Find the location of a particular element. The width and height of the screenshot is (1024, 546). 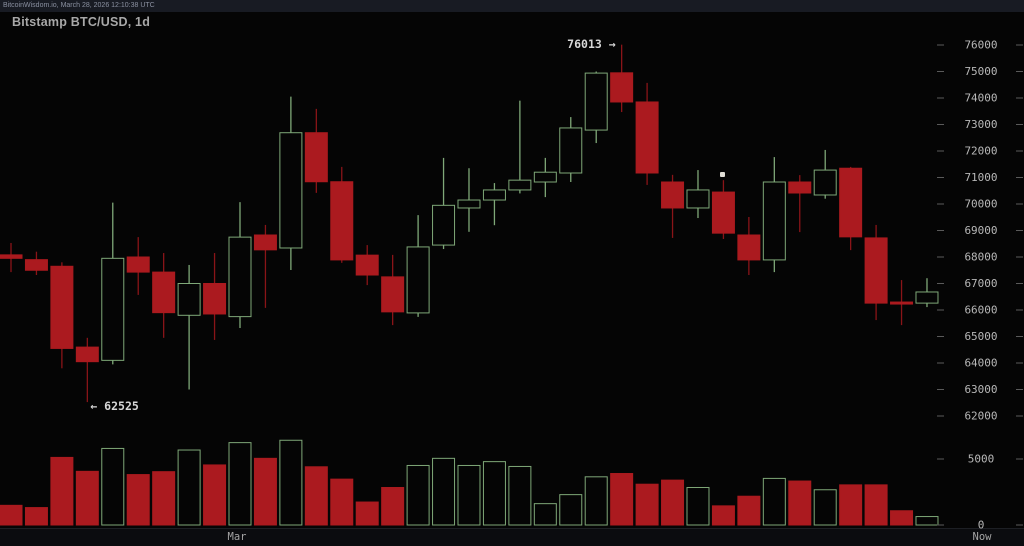

price-axis-label: 69000 is located at coordinates (980, 230).